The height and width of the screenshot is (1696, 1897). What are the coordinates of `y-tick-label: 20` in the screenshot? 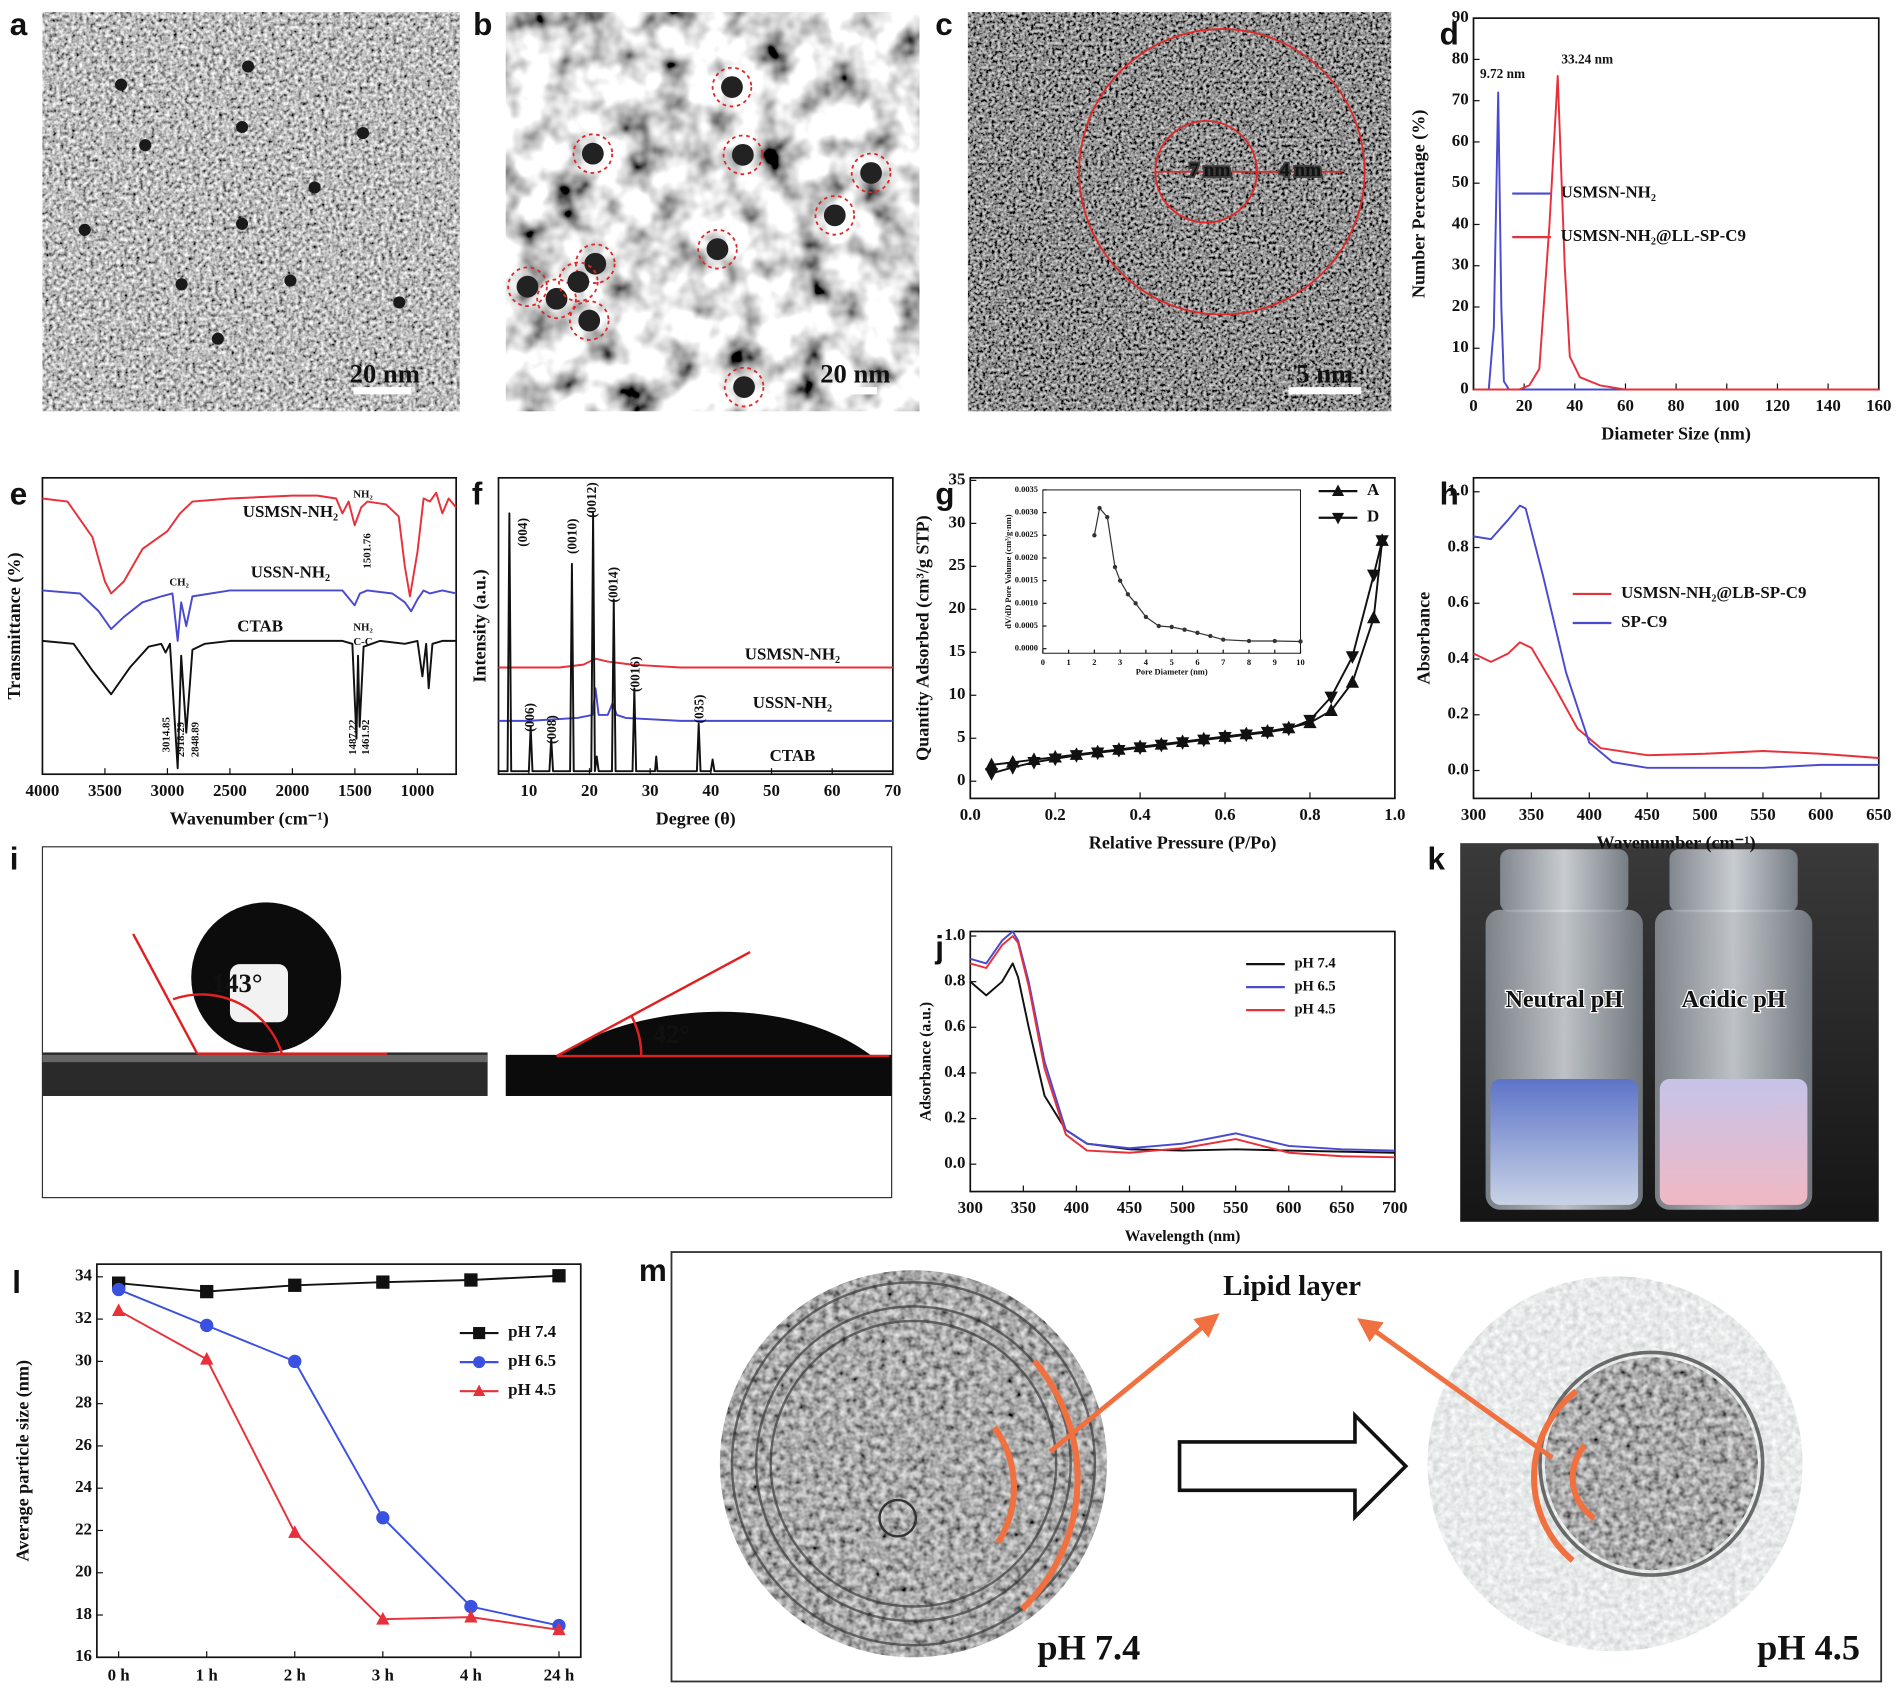 It's located at (1460, 305).